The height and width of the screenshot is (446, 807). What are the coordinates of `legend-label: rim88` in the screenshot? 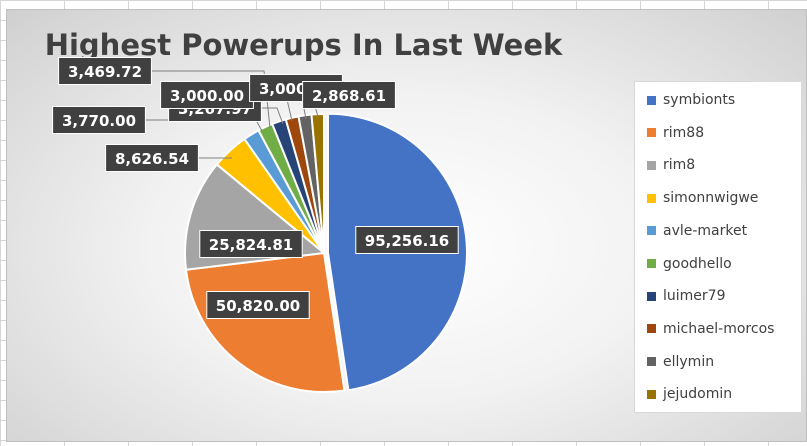 It's located at (684, 132).